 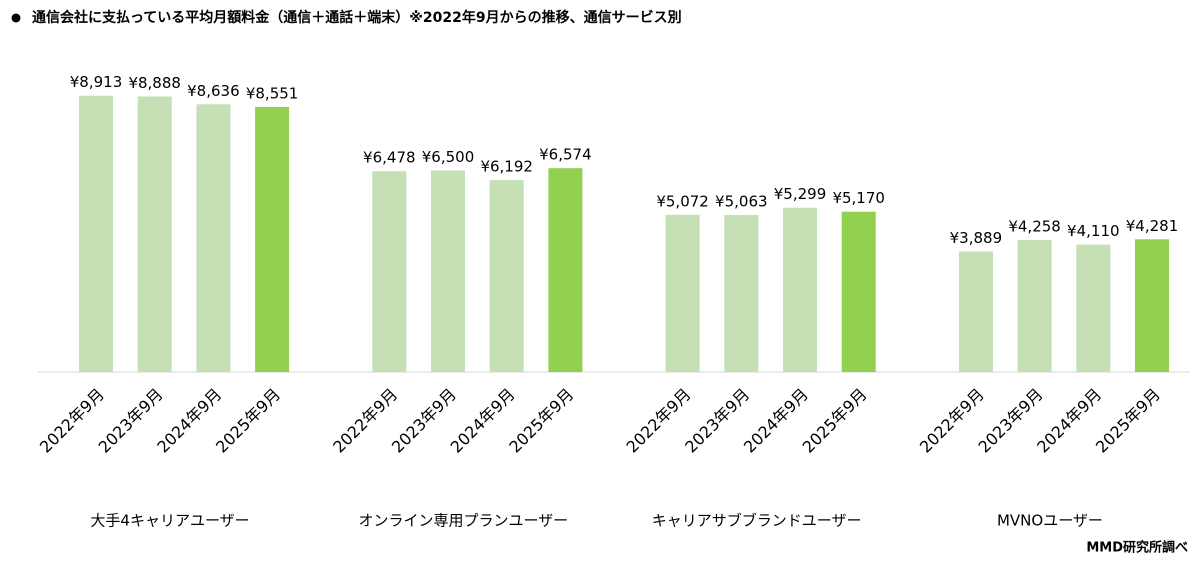 I want to click on title-bullet, so click(x=16, y=18).